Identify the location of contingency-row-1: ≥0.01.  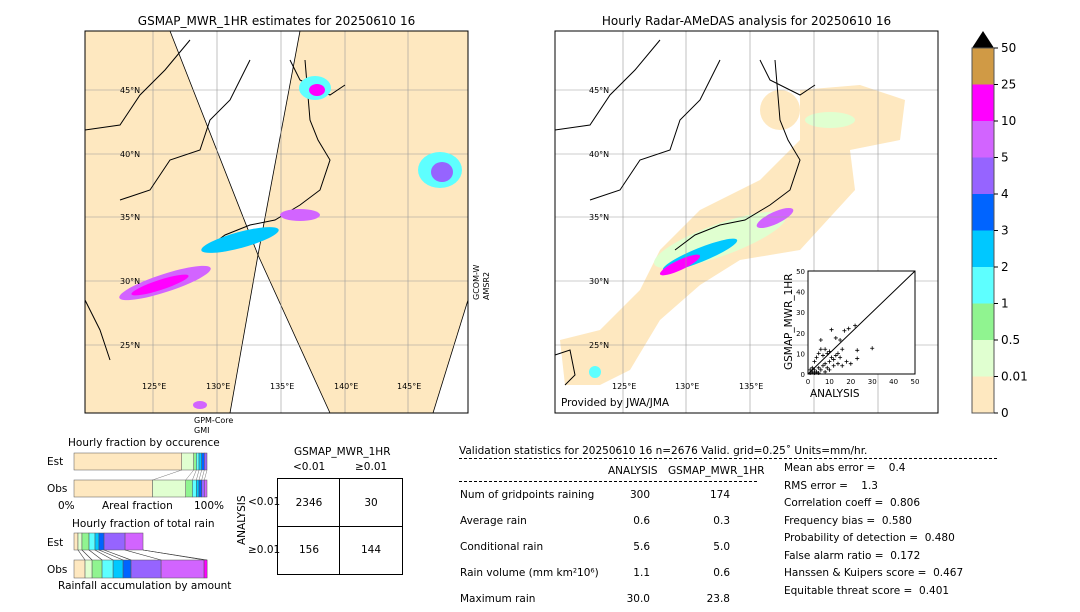
(264, 550).